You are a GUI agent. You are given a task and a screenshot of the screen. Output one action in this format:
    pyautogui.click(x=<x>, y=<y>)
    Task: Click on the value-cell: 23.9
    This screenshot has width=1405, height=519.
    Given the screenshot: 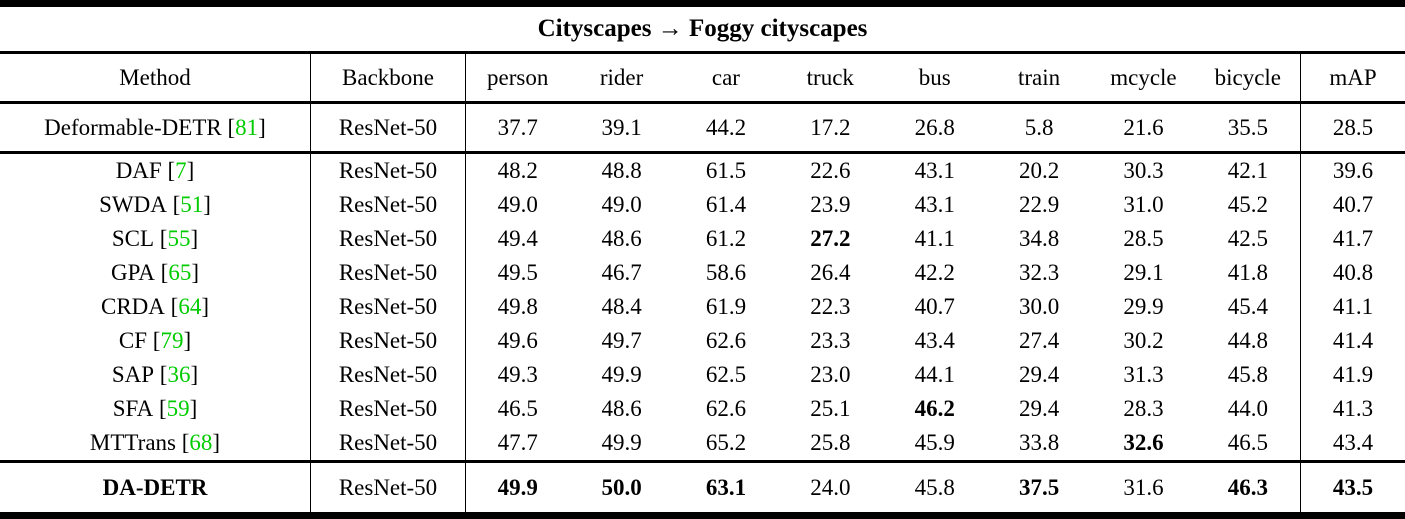 What is the action you would take?
    pyautogui.click(x=830, y=204)
    